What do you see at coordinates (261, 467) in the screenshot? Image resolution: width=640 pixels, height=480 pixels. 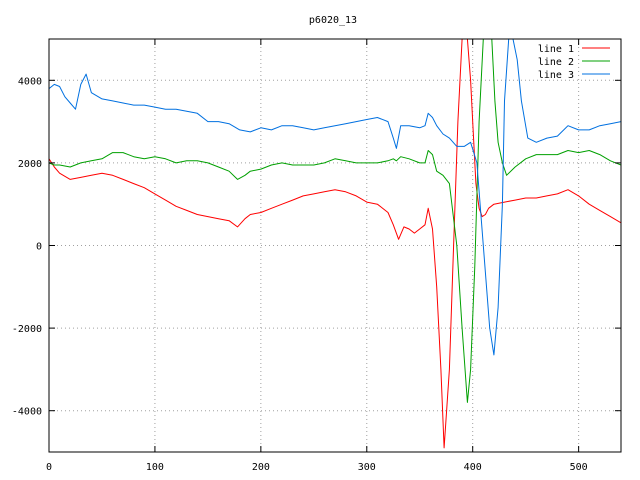 I see `x-tick-label: 200` at bounding box center [261, 467].